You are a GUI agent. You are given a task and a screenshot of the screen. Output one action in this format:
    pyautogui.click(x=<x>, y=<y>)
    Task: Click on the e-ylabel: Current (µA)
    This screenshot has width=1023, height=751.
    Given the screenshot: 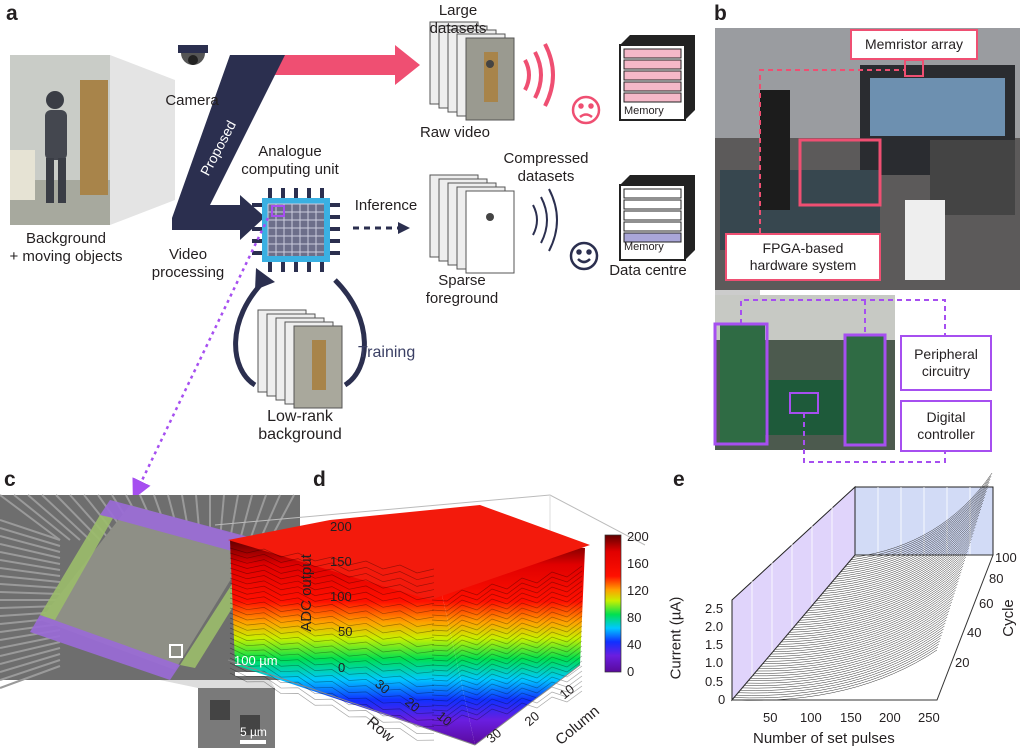 What is the action you would take?
    pyautogui.click(x=676, y=638)
    